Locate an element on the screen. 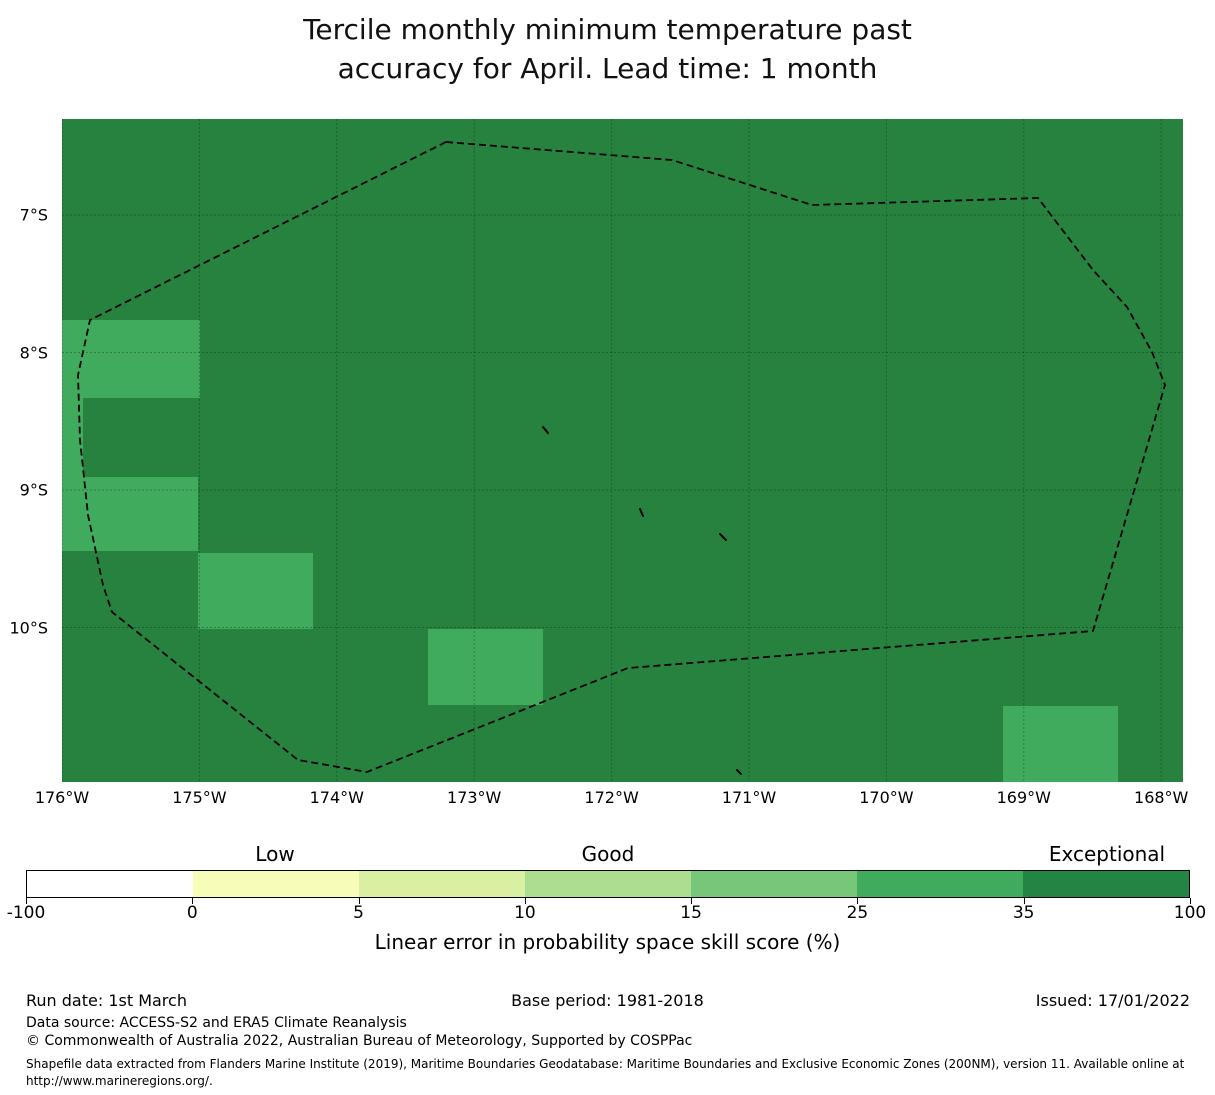 This screenshot has height=1095, width=1215. x-tick-label: 171°W is located at coordinates (749, 797).